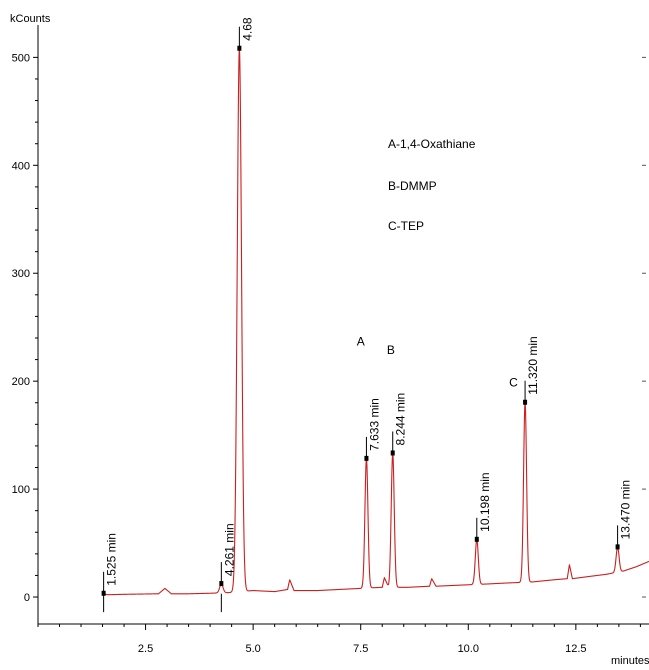 The height and width of the screenshot is (670, 649). Describe the element at coordinates (485, 501) in the screenshot. I see `peak-retention-label: 10.198 min` at that location.